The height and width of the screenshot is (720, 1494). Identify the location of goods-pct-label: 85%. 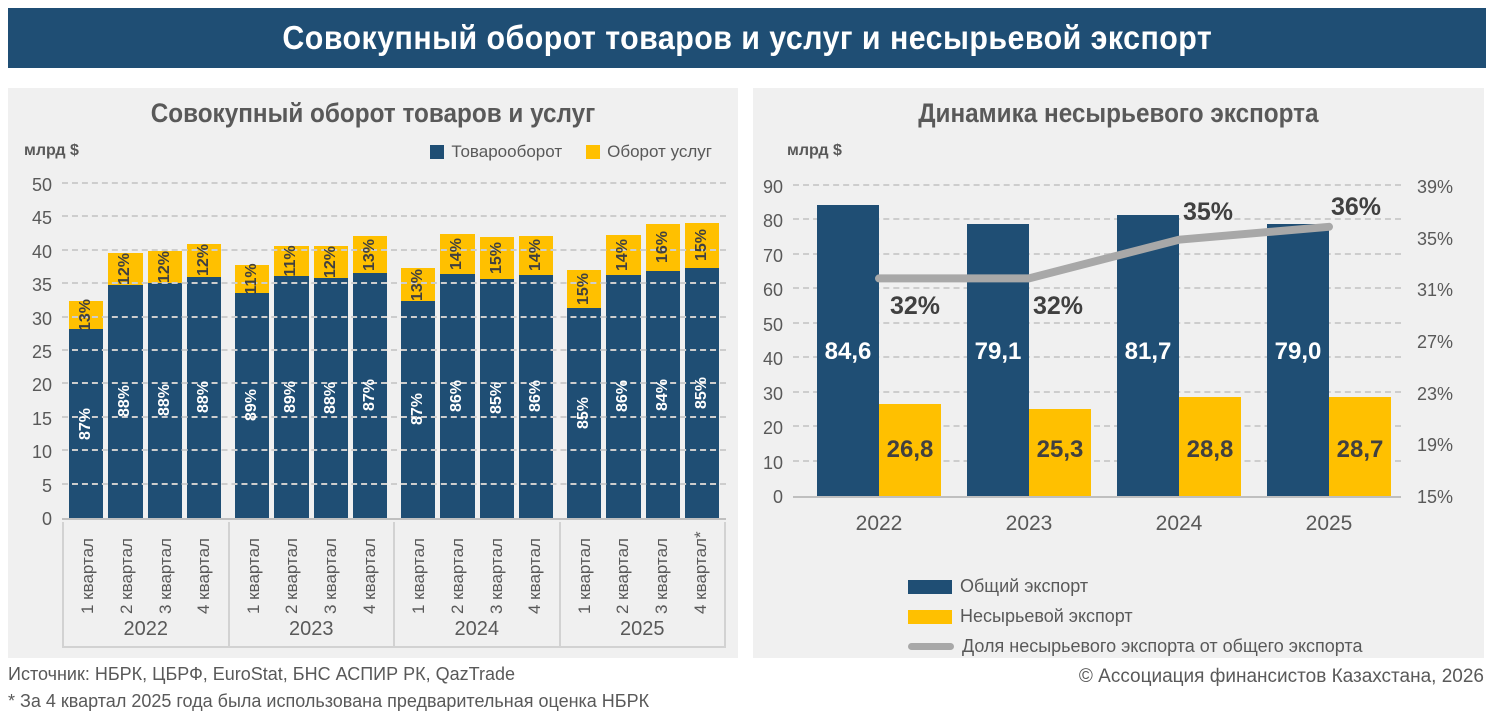
(496, 398).